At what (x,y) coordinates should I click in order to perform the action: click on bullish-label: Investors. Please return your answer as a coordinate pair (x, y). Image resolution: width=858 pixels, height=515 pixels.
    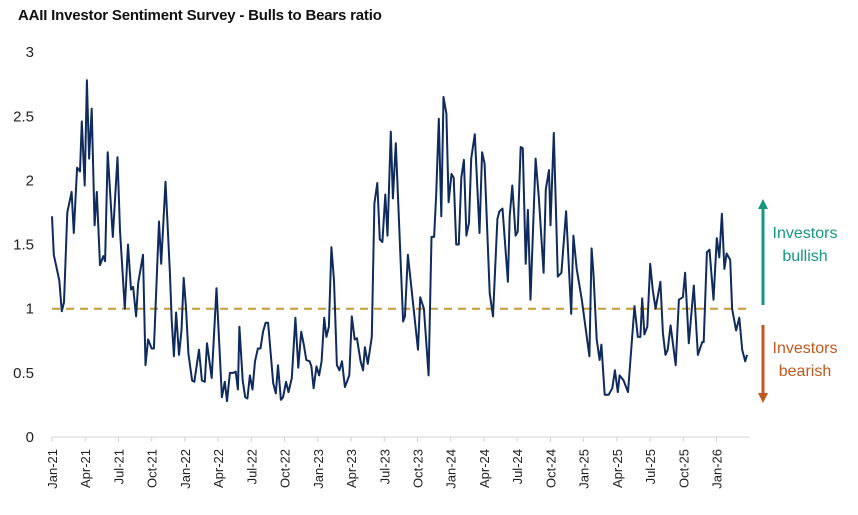
    Looking at the image, I should click on (805, 233).